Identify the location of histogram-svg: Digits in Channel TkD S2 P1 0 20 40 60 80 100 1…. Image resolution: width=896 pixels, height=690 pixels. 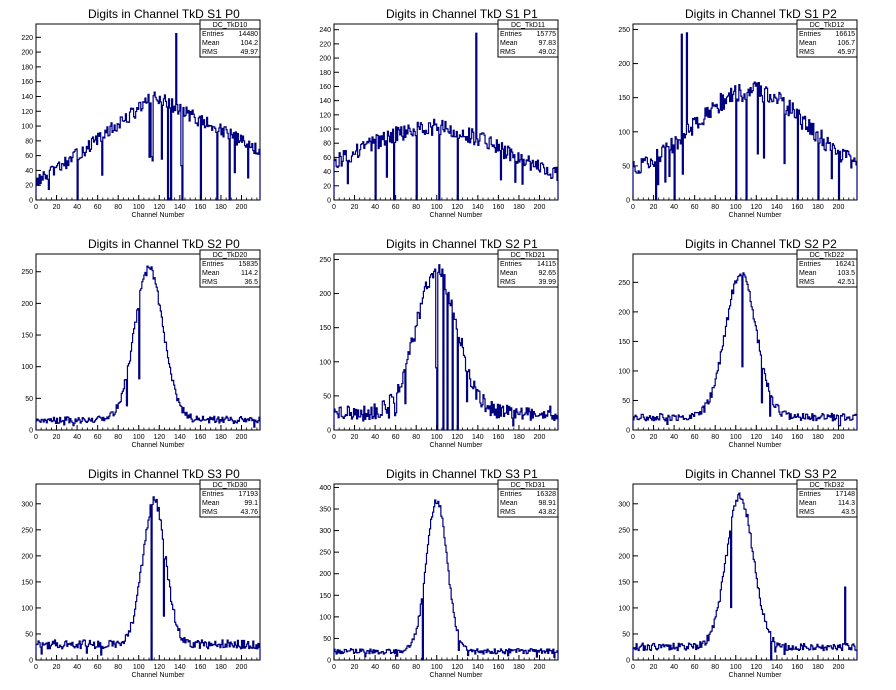
(439, 343).